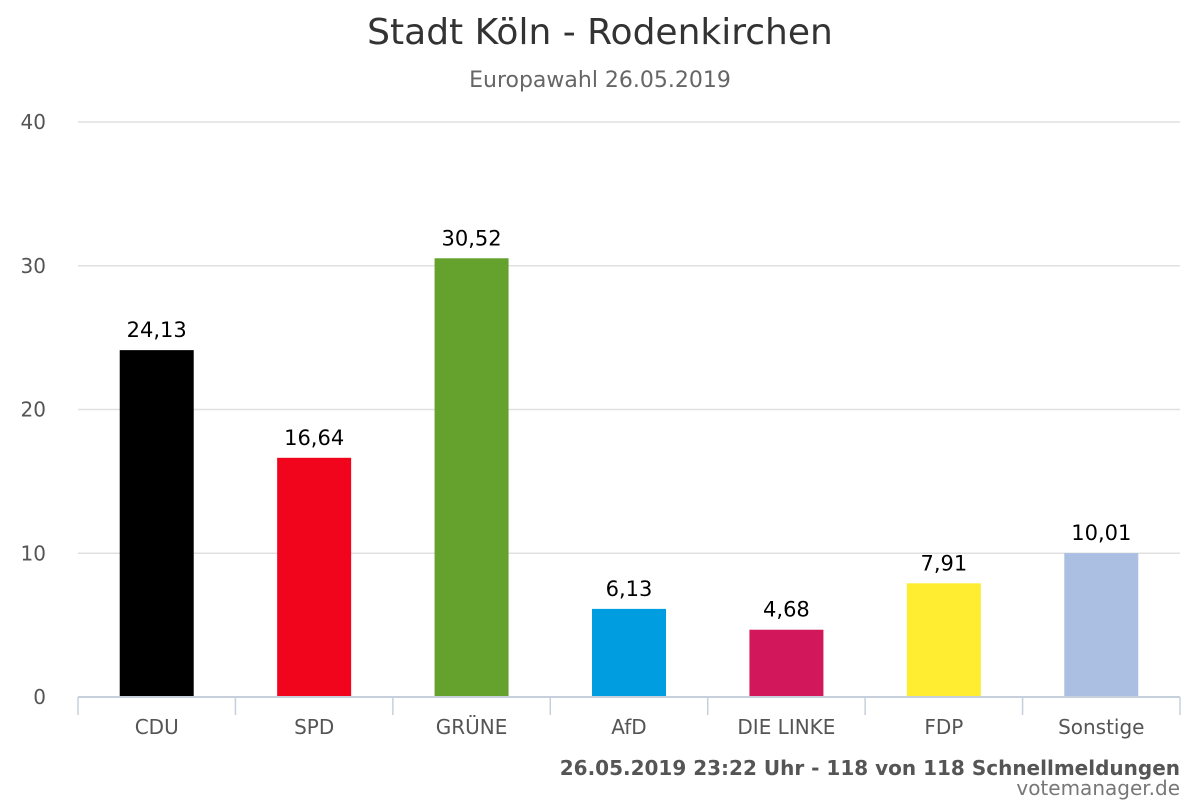 This screenshot has height=800, width=1200. Describe the element at coordinates (472, 727) in the screenshot. I see `x-tick-label: GRÜNE` at that location.